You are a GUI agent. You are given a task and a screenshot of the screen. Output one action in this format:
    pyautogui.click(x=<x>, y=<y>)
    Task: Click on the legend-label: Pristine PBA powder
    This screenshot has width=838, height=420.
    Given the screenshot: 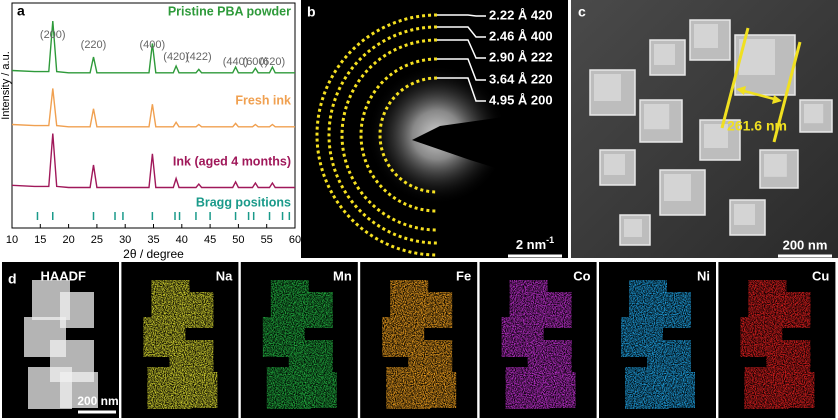 What is the action you would take?
    pyautogui.click(x=229, y=11)
    